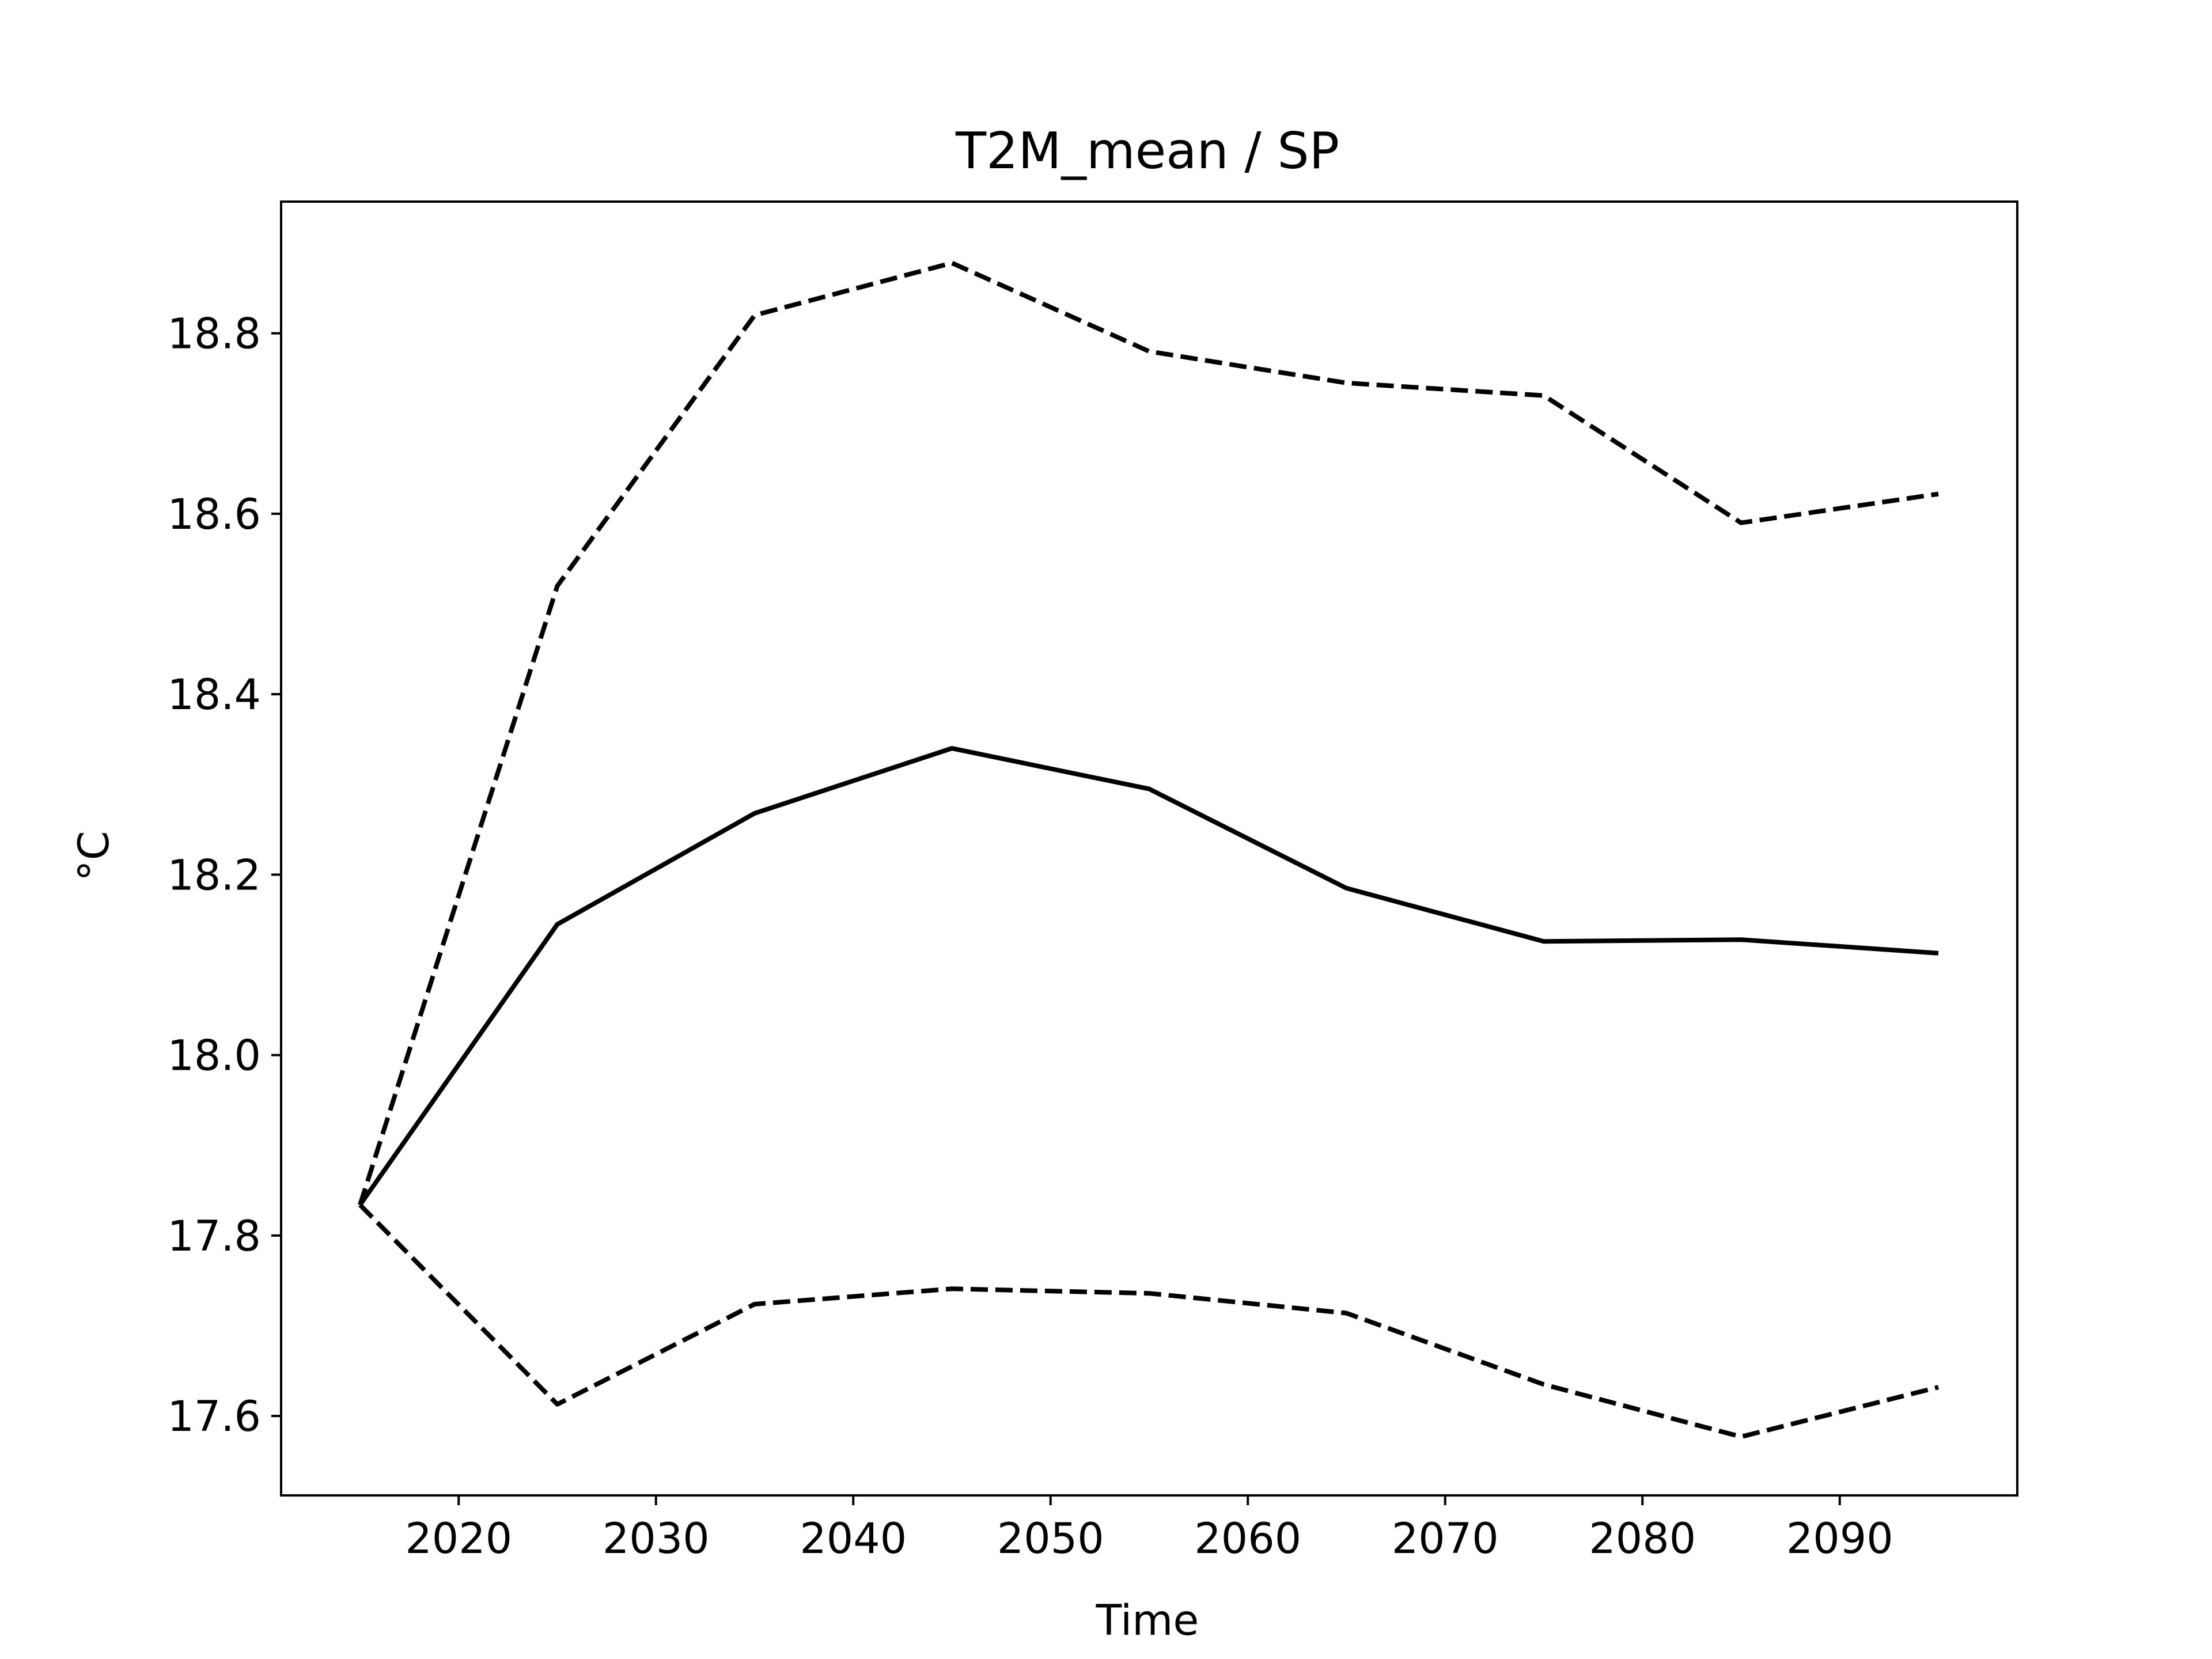 Image resolution: width=2212 pixels, height=1659 pixels. What do you see at coordinates (1839, 1538) in the screenshot?
I see `x-tick-label: 2090` at bounding box center [1839, 1538].